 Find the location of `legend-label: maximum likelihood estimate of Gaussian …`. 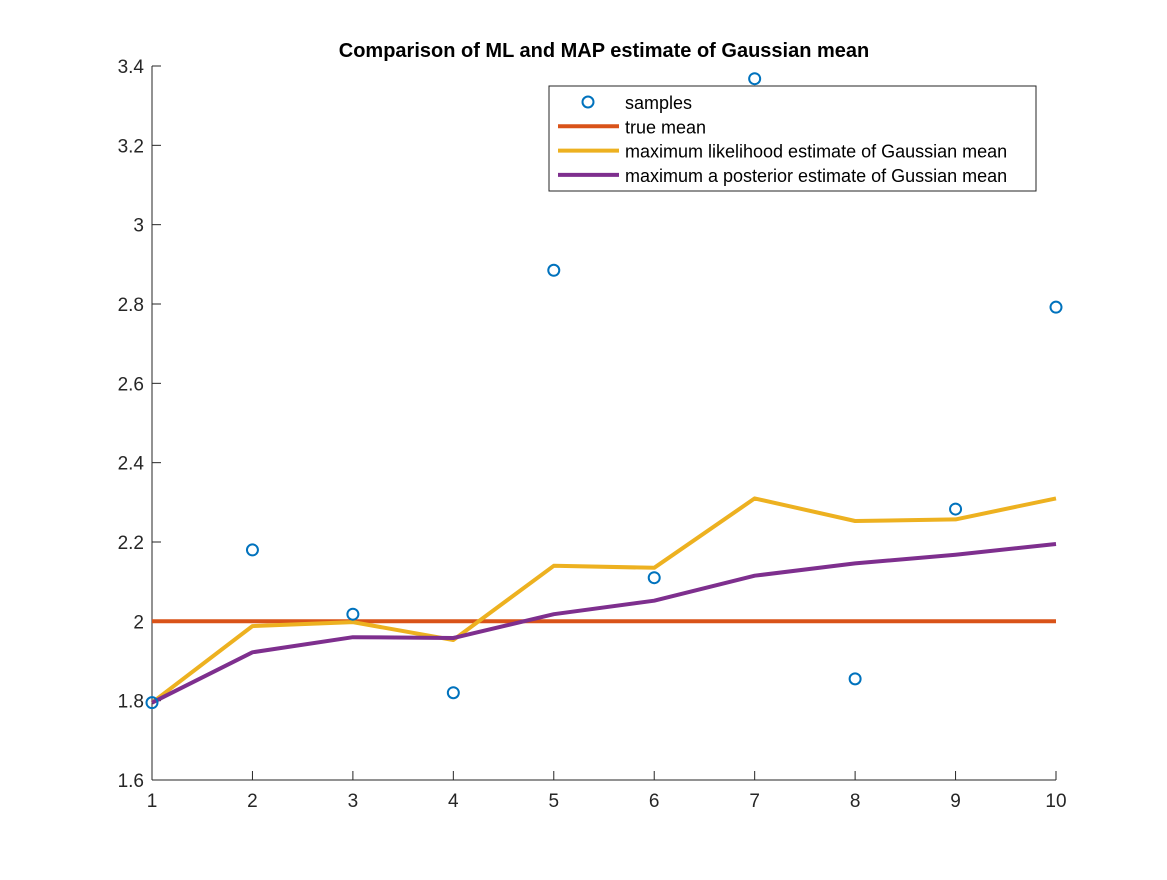

legend-label: maximum likelihood estimate of Gaussian … is located at coordinates (816, 152).